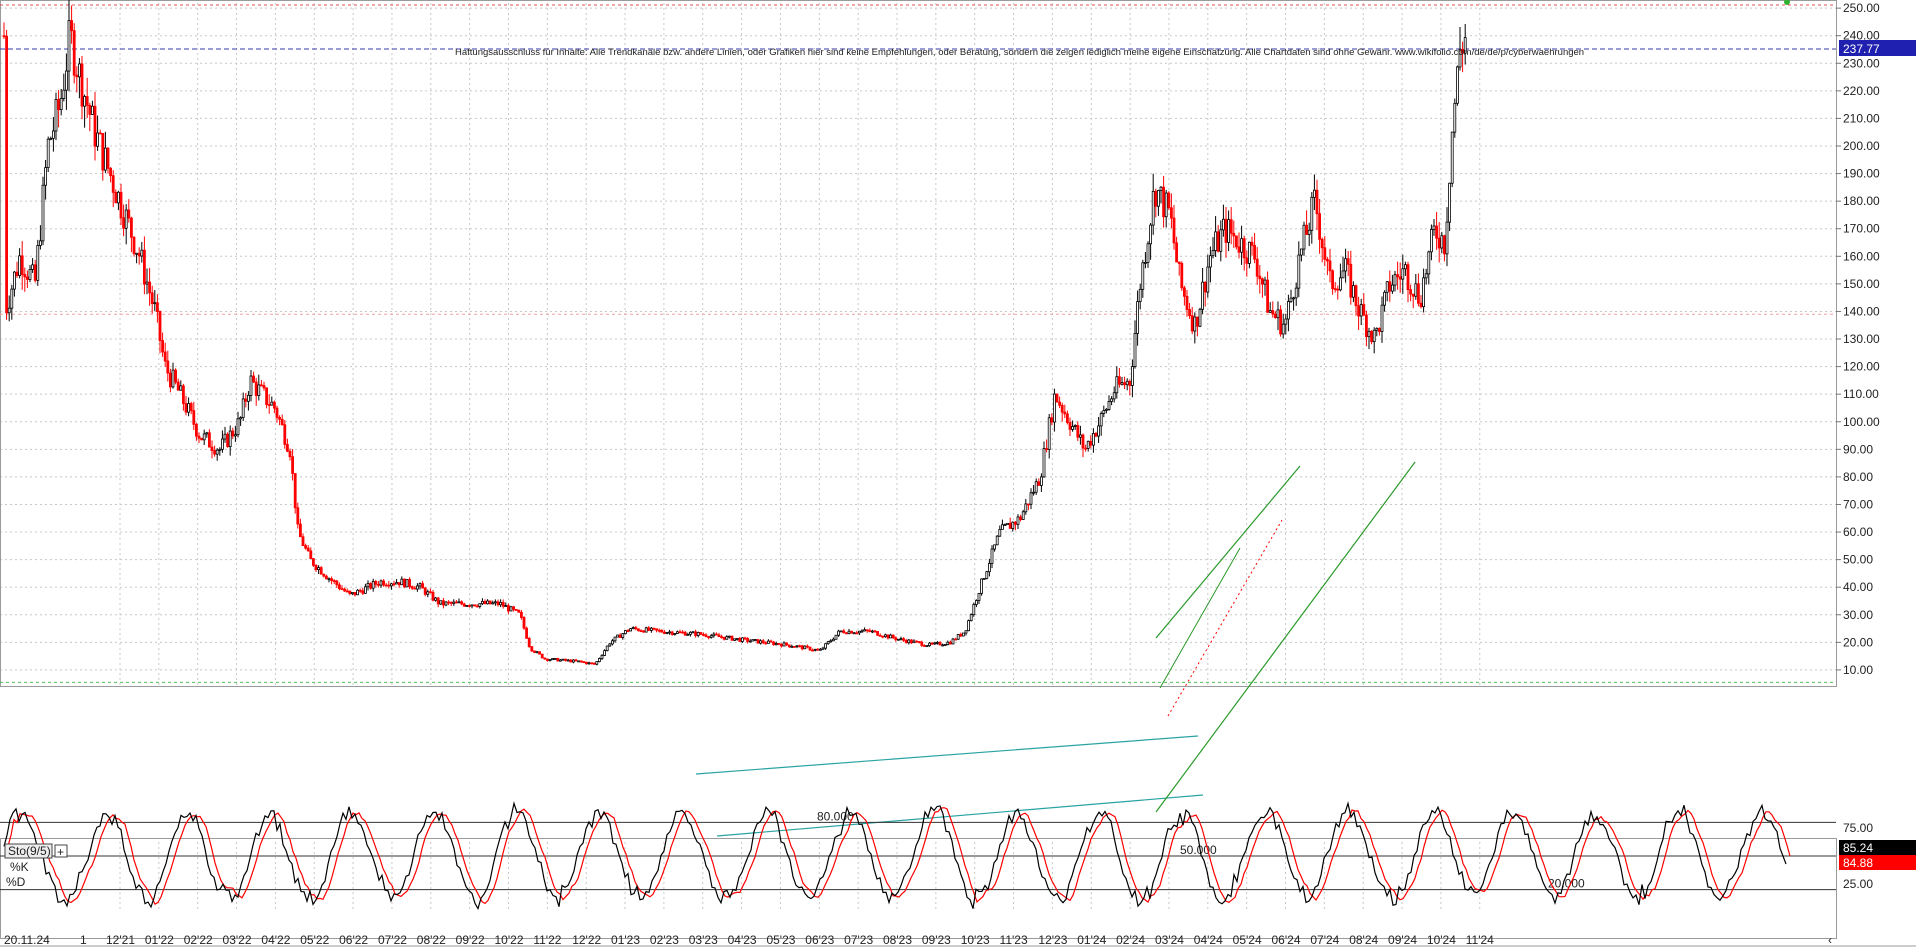 The height and width of the screenshot is (948, 1916). I want to click on stoch-title-box, so click(28, 851).